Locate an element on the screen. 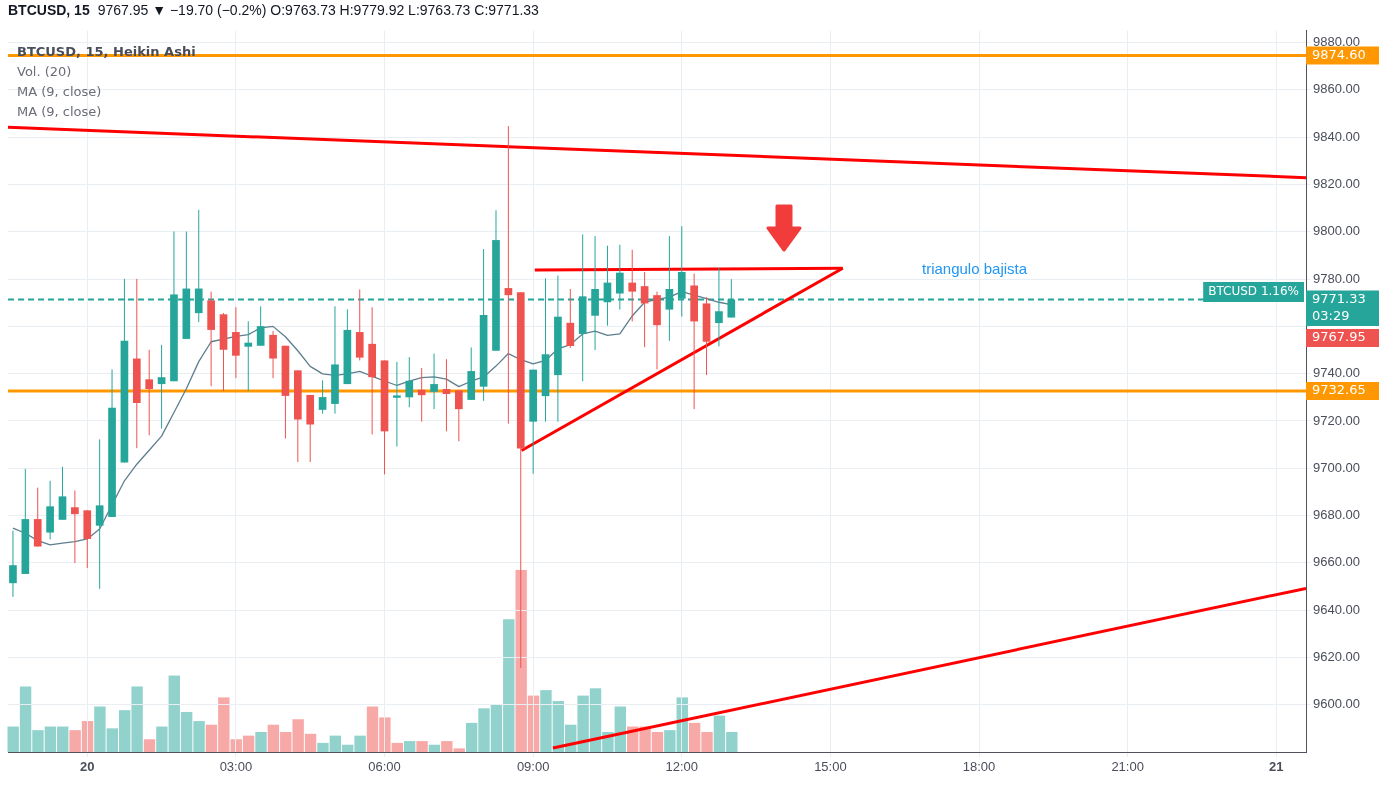  ref-line-label: 9732.65 is located at coordinates (1339, 390).